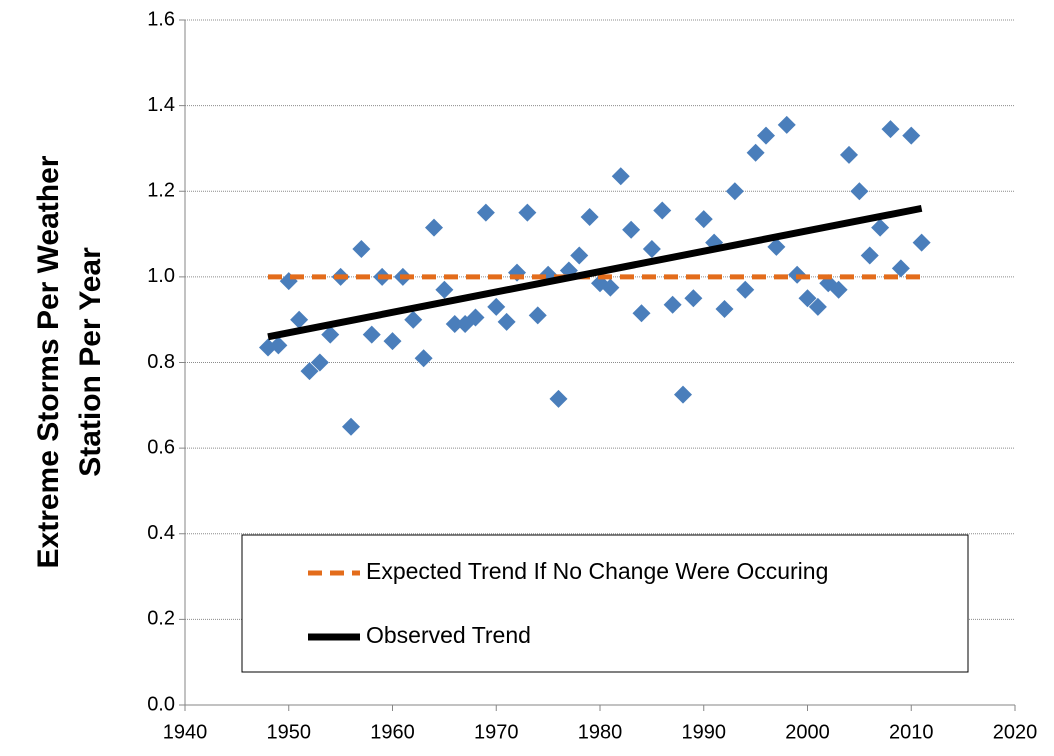 This screenshot has height=756, width=1054. I want to click on trend-line, so click(595, 272).